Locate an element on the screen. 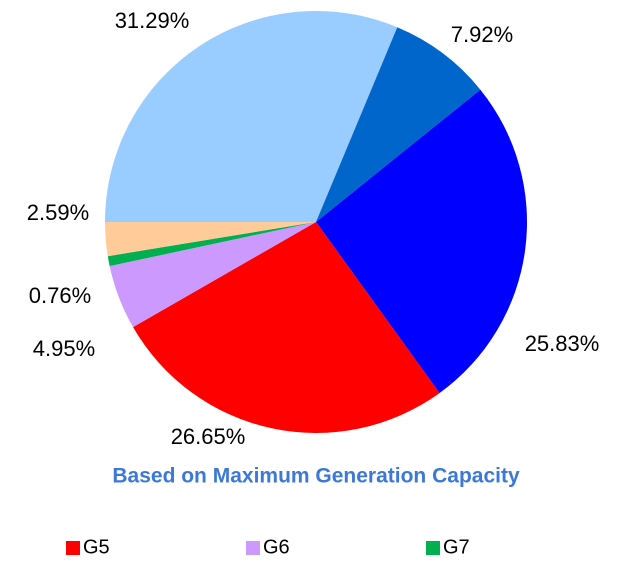  legend-label: G7 is located at coordinates (456, 547).